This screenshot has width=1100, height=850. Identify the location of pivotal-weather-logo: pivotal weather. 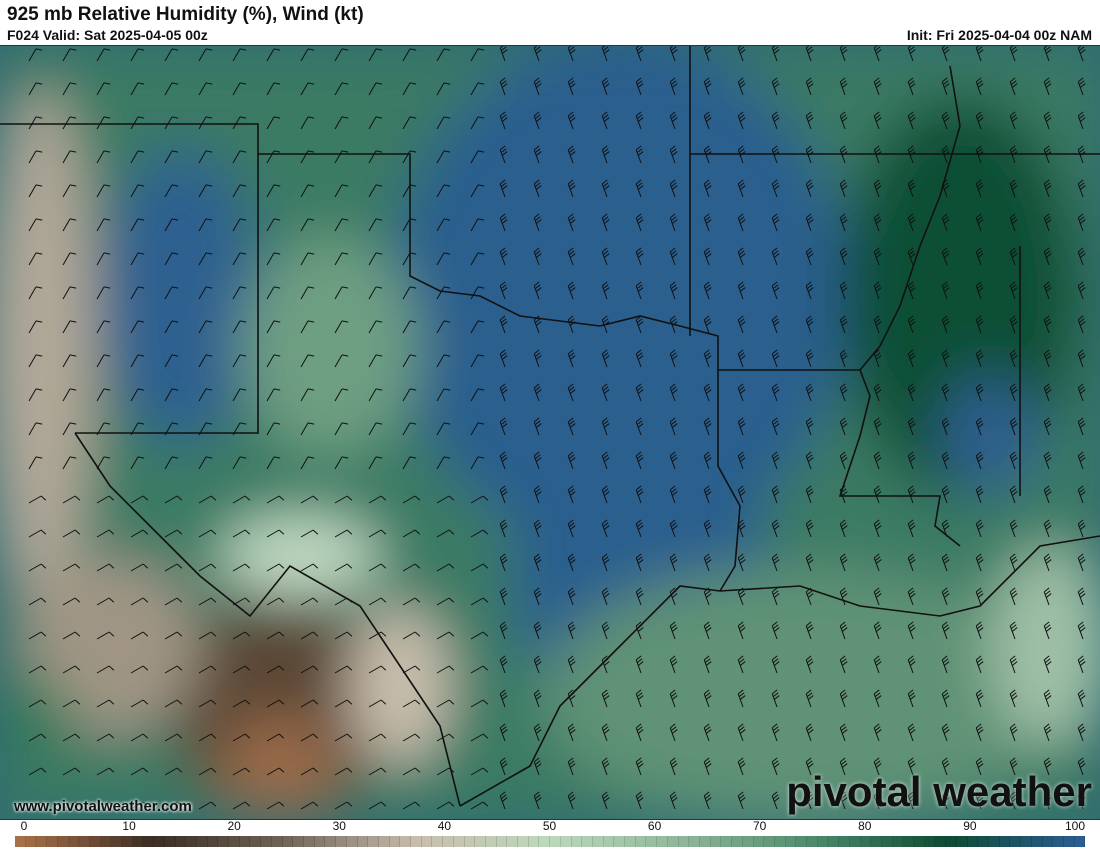
(939, 791).